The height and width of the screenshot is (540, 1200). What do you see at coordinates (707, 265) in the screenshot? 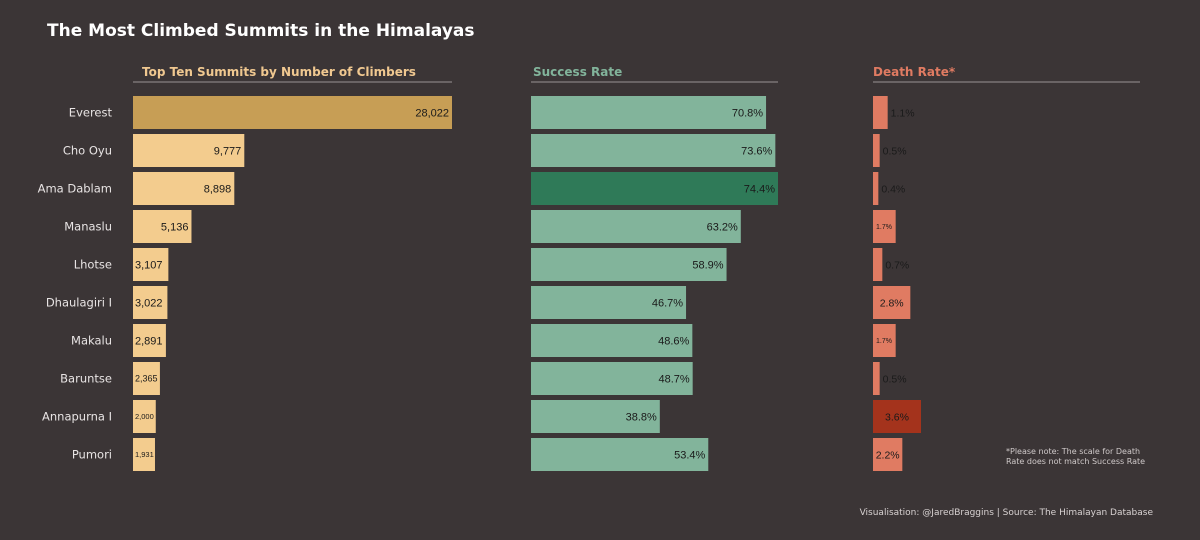
I see `value-label-success: 58.9%` at bounding box center [707, 265].